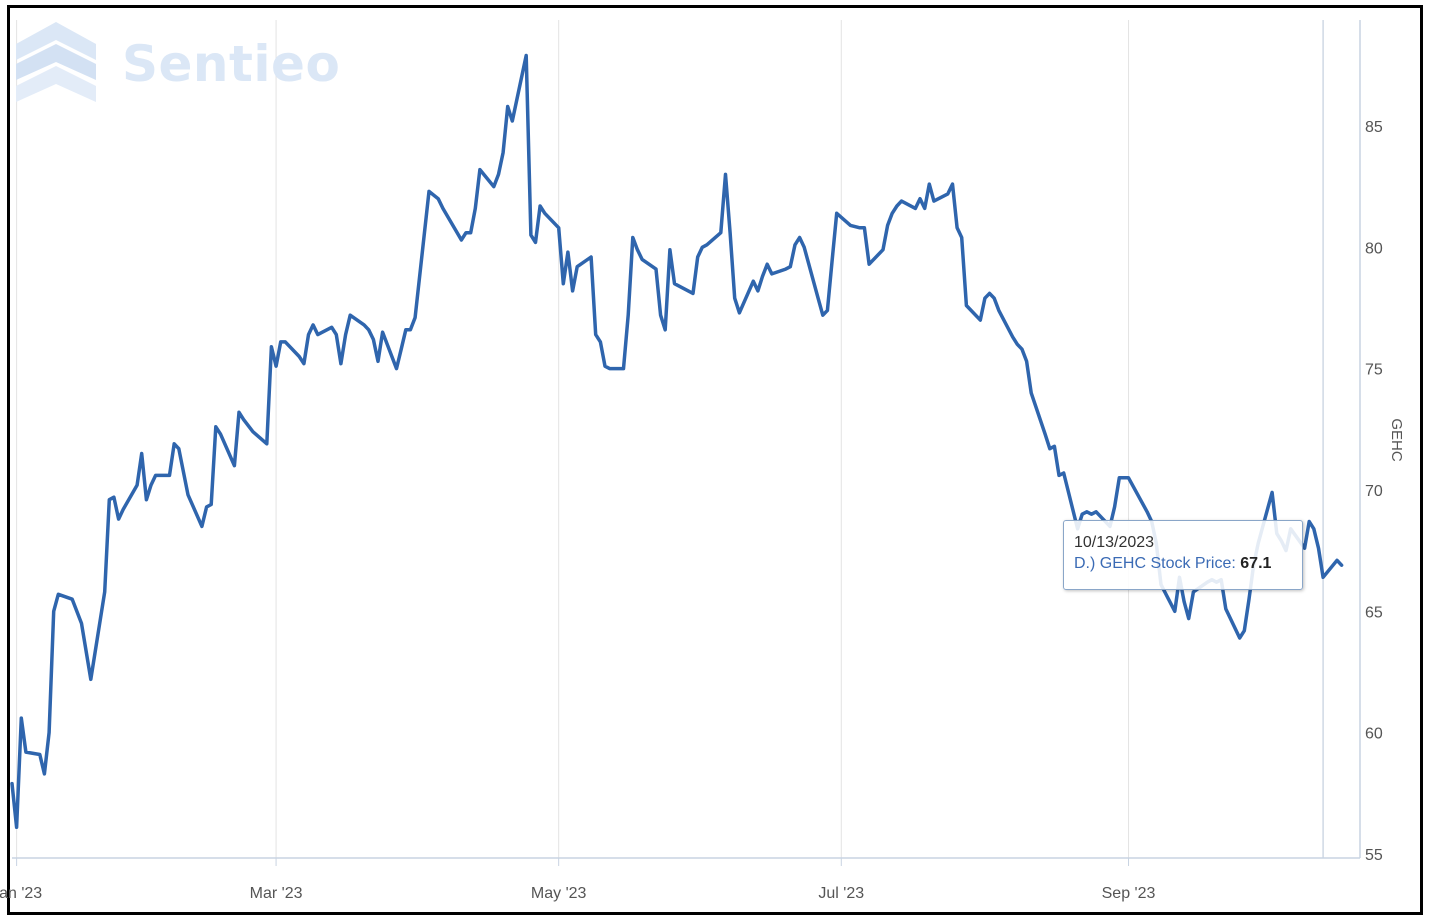 The height and width of the screenshot is (924, 1432). What do you see at coordinates (1155, 563) in the screenshot?
I see `tooltip-series-label: D.) GEHC Stock Price:` at bounding box center [1155, 563].